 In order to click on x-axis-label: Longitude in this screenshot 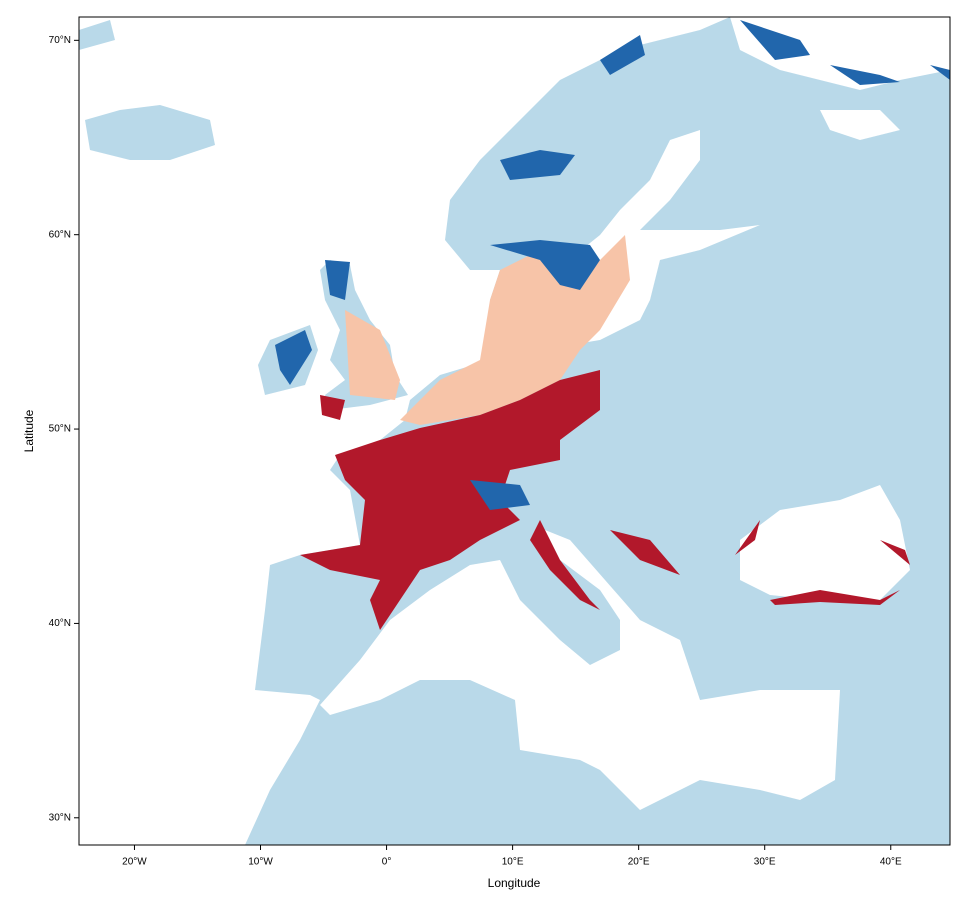, I will do `click(514, 883)`.